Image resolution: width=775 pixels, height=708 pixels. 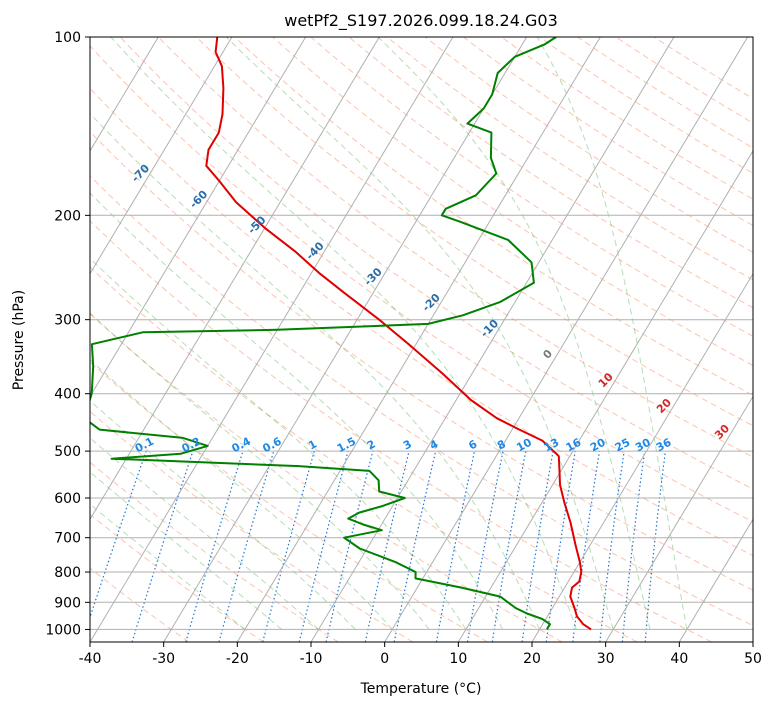 What do you see at coordinates (532, 659) in the screenshot?
I see `x-tick-label: 20` at bounding box center [532, 659].